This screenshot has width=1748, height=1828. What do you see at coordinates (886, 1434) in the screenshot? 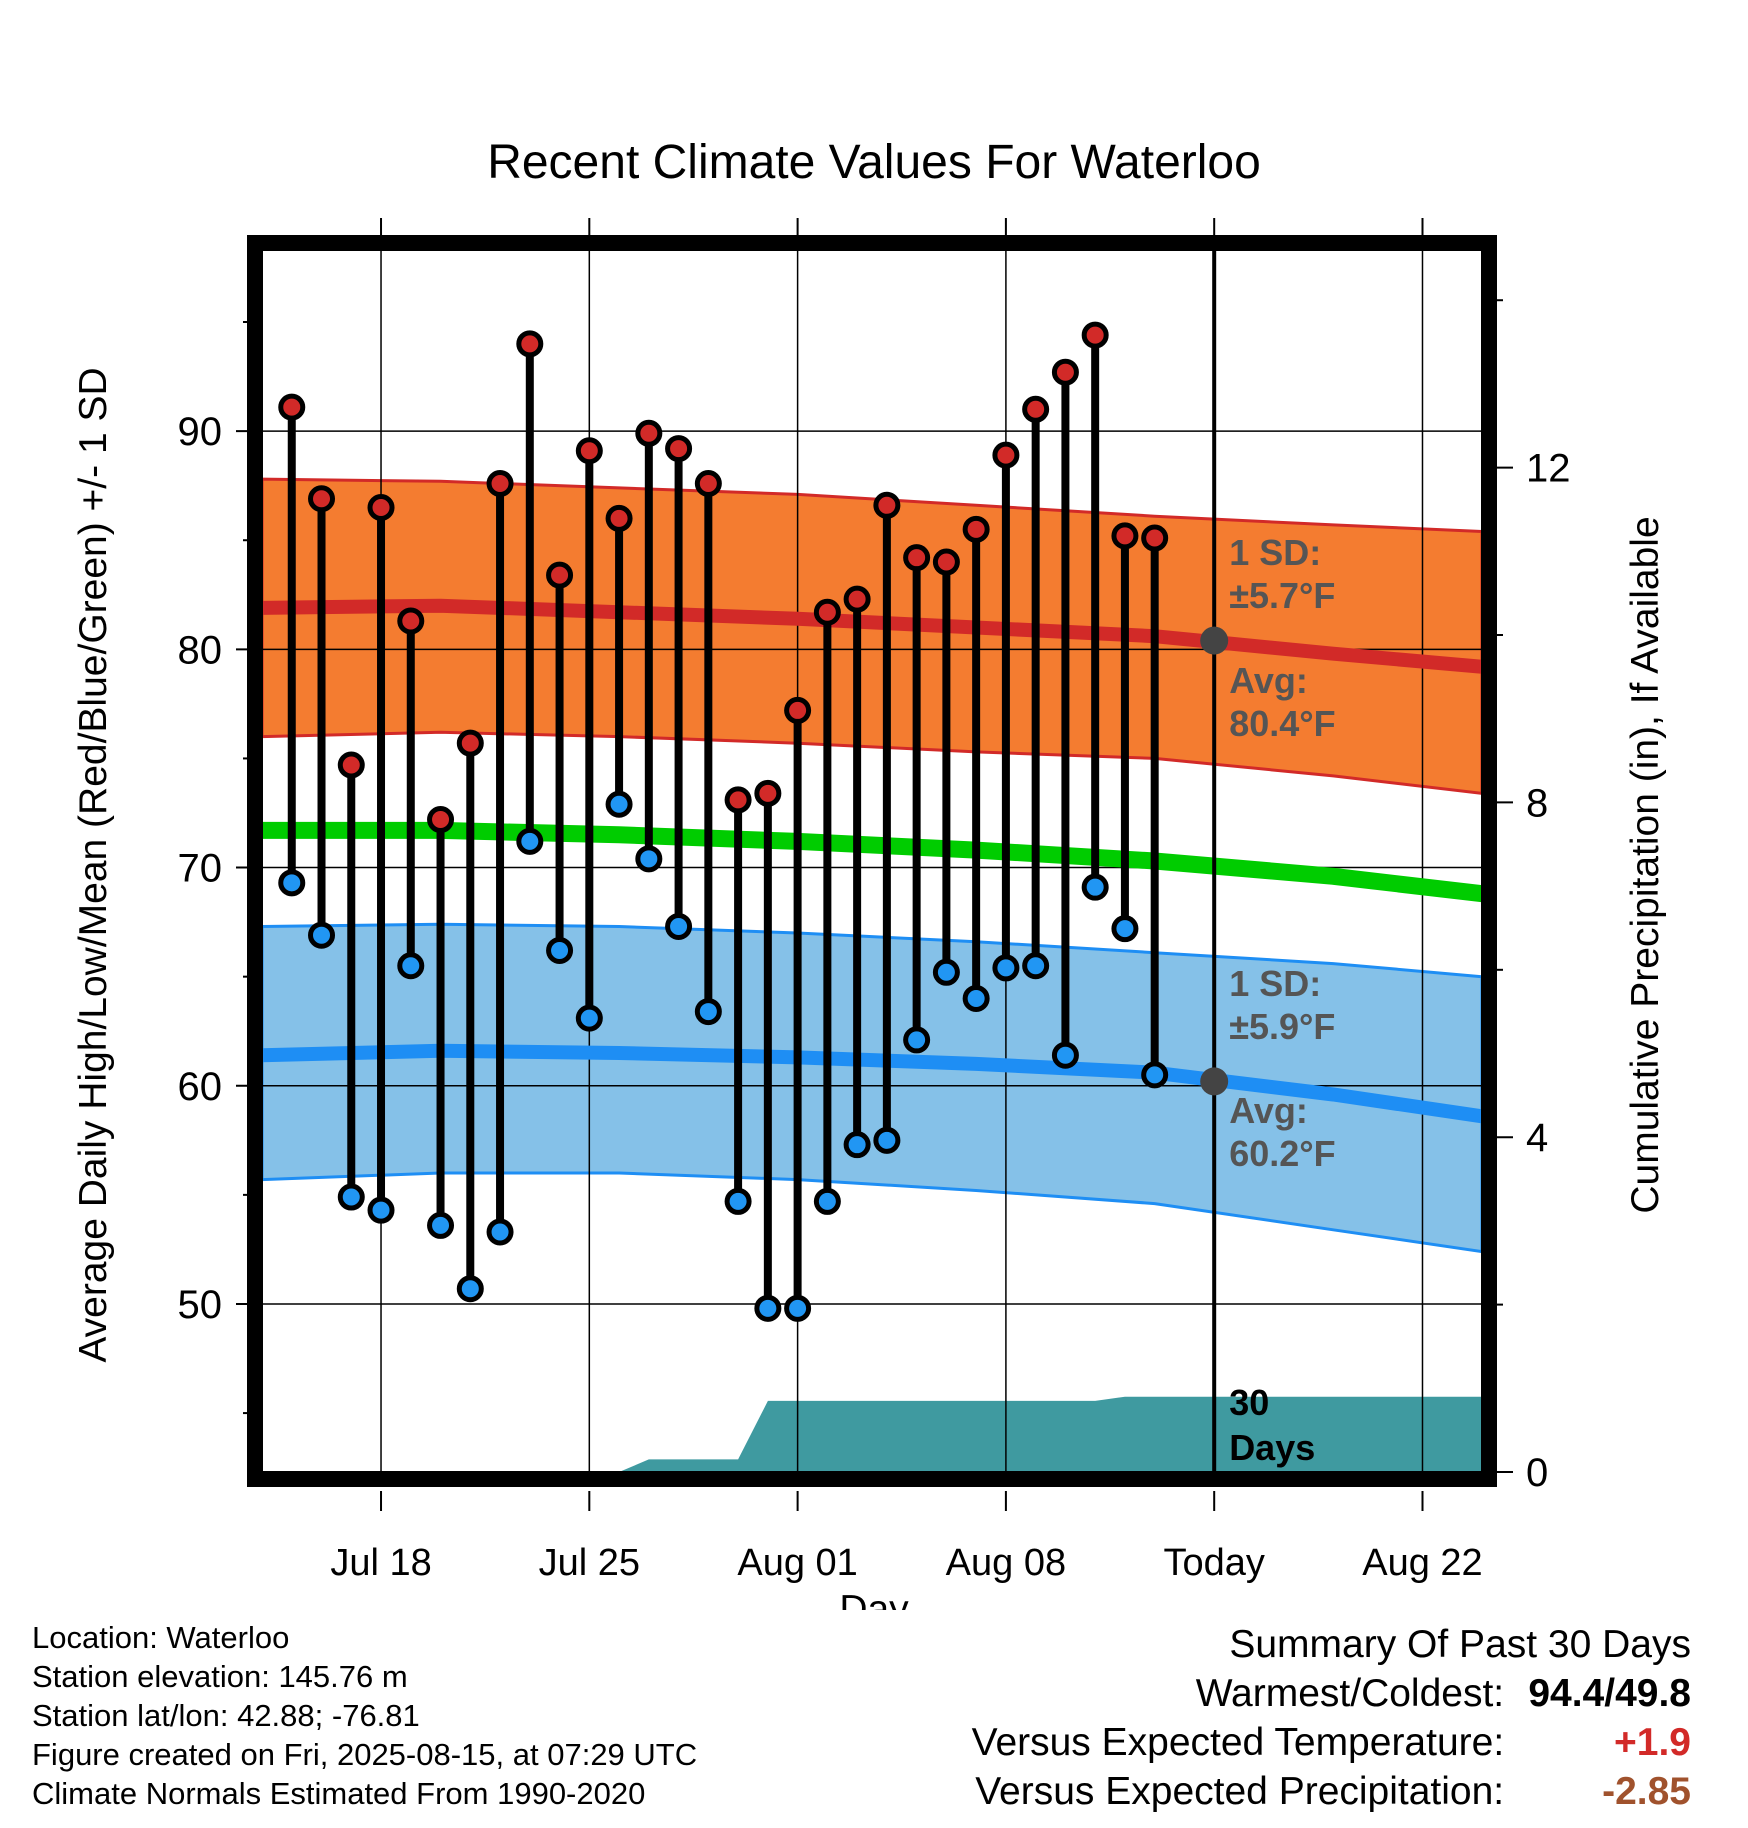
I see `precipitation-area` at bounding box center [886, 1434].